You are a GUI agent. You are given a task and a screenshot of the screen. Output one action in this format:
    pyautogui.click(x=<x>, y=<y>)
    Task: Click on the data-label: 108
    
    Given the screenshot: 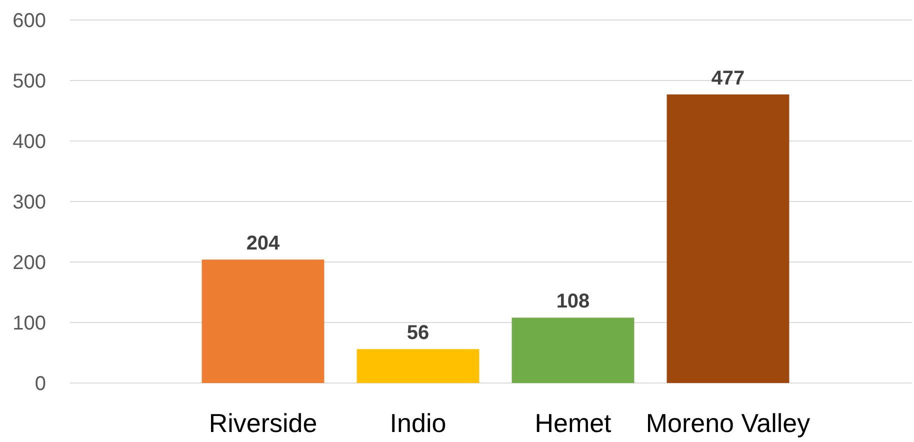 What is the action you would take?
    pyautogui.click(x=573, y=301)
    